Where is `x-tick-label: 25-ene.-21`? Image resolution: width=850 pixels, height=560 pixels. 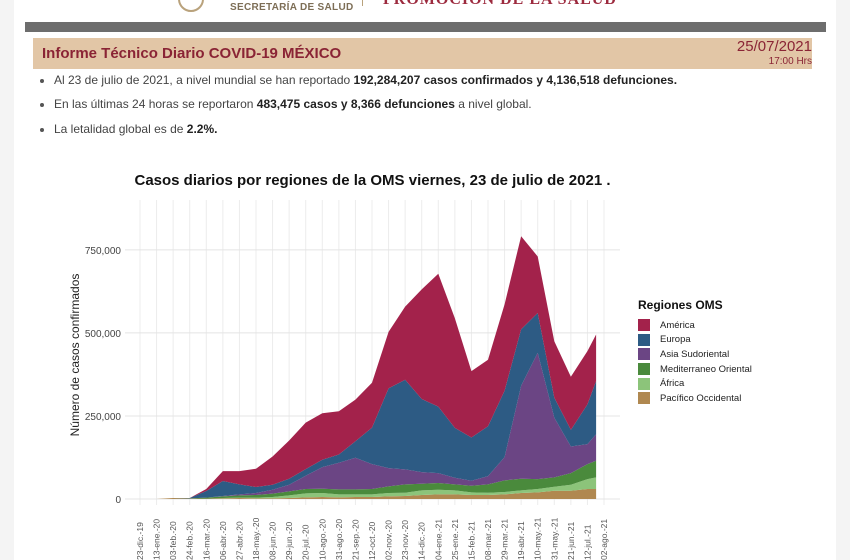 x-tick-label: 25-ene.-21 is located at coordinates (455, 539).